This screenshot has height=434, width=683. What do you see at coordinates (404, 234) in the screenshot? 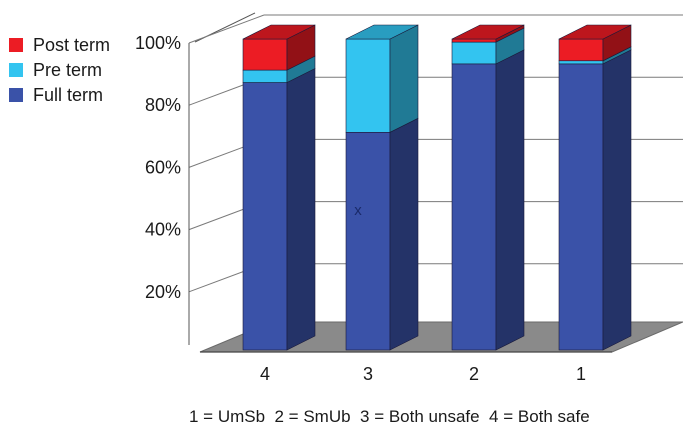
I see `bar-side-3-full-term` at bounding box center [404, 234].